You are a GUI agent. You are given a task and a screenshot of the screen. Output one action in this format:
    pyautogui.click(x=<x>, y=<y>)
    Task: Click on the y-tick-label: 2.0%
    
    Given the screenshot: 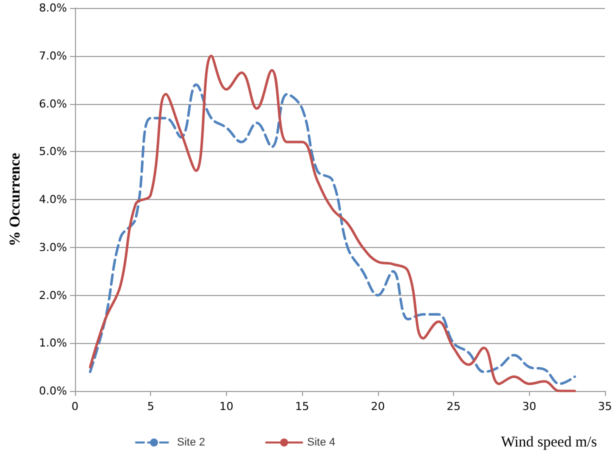 What is the action you would take?
    pyautogui.click(x=53, y=295)
    